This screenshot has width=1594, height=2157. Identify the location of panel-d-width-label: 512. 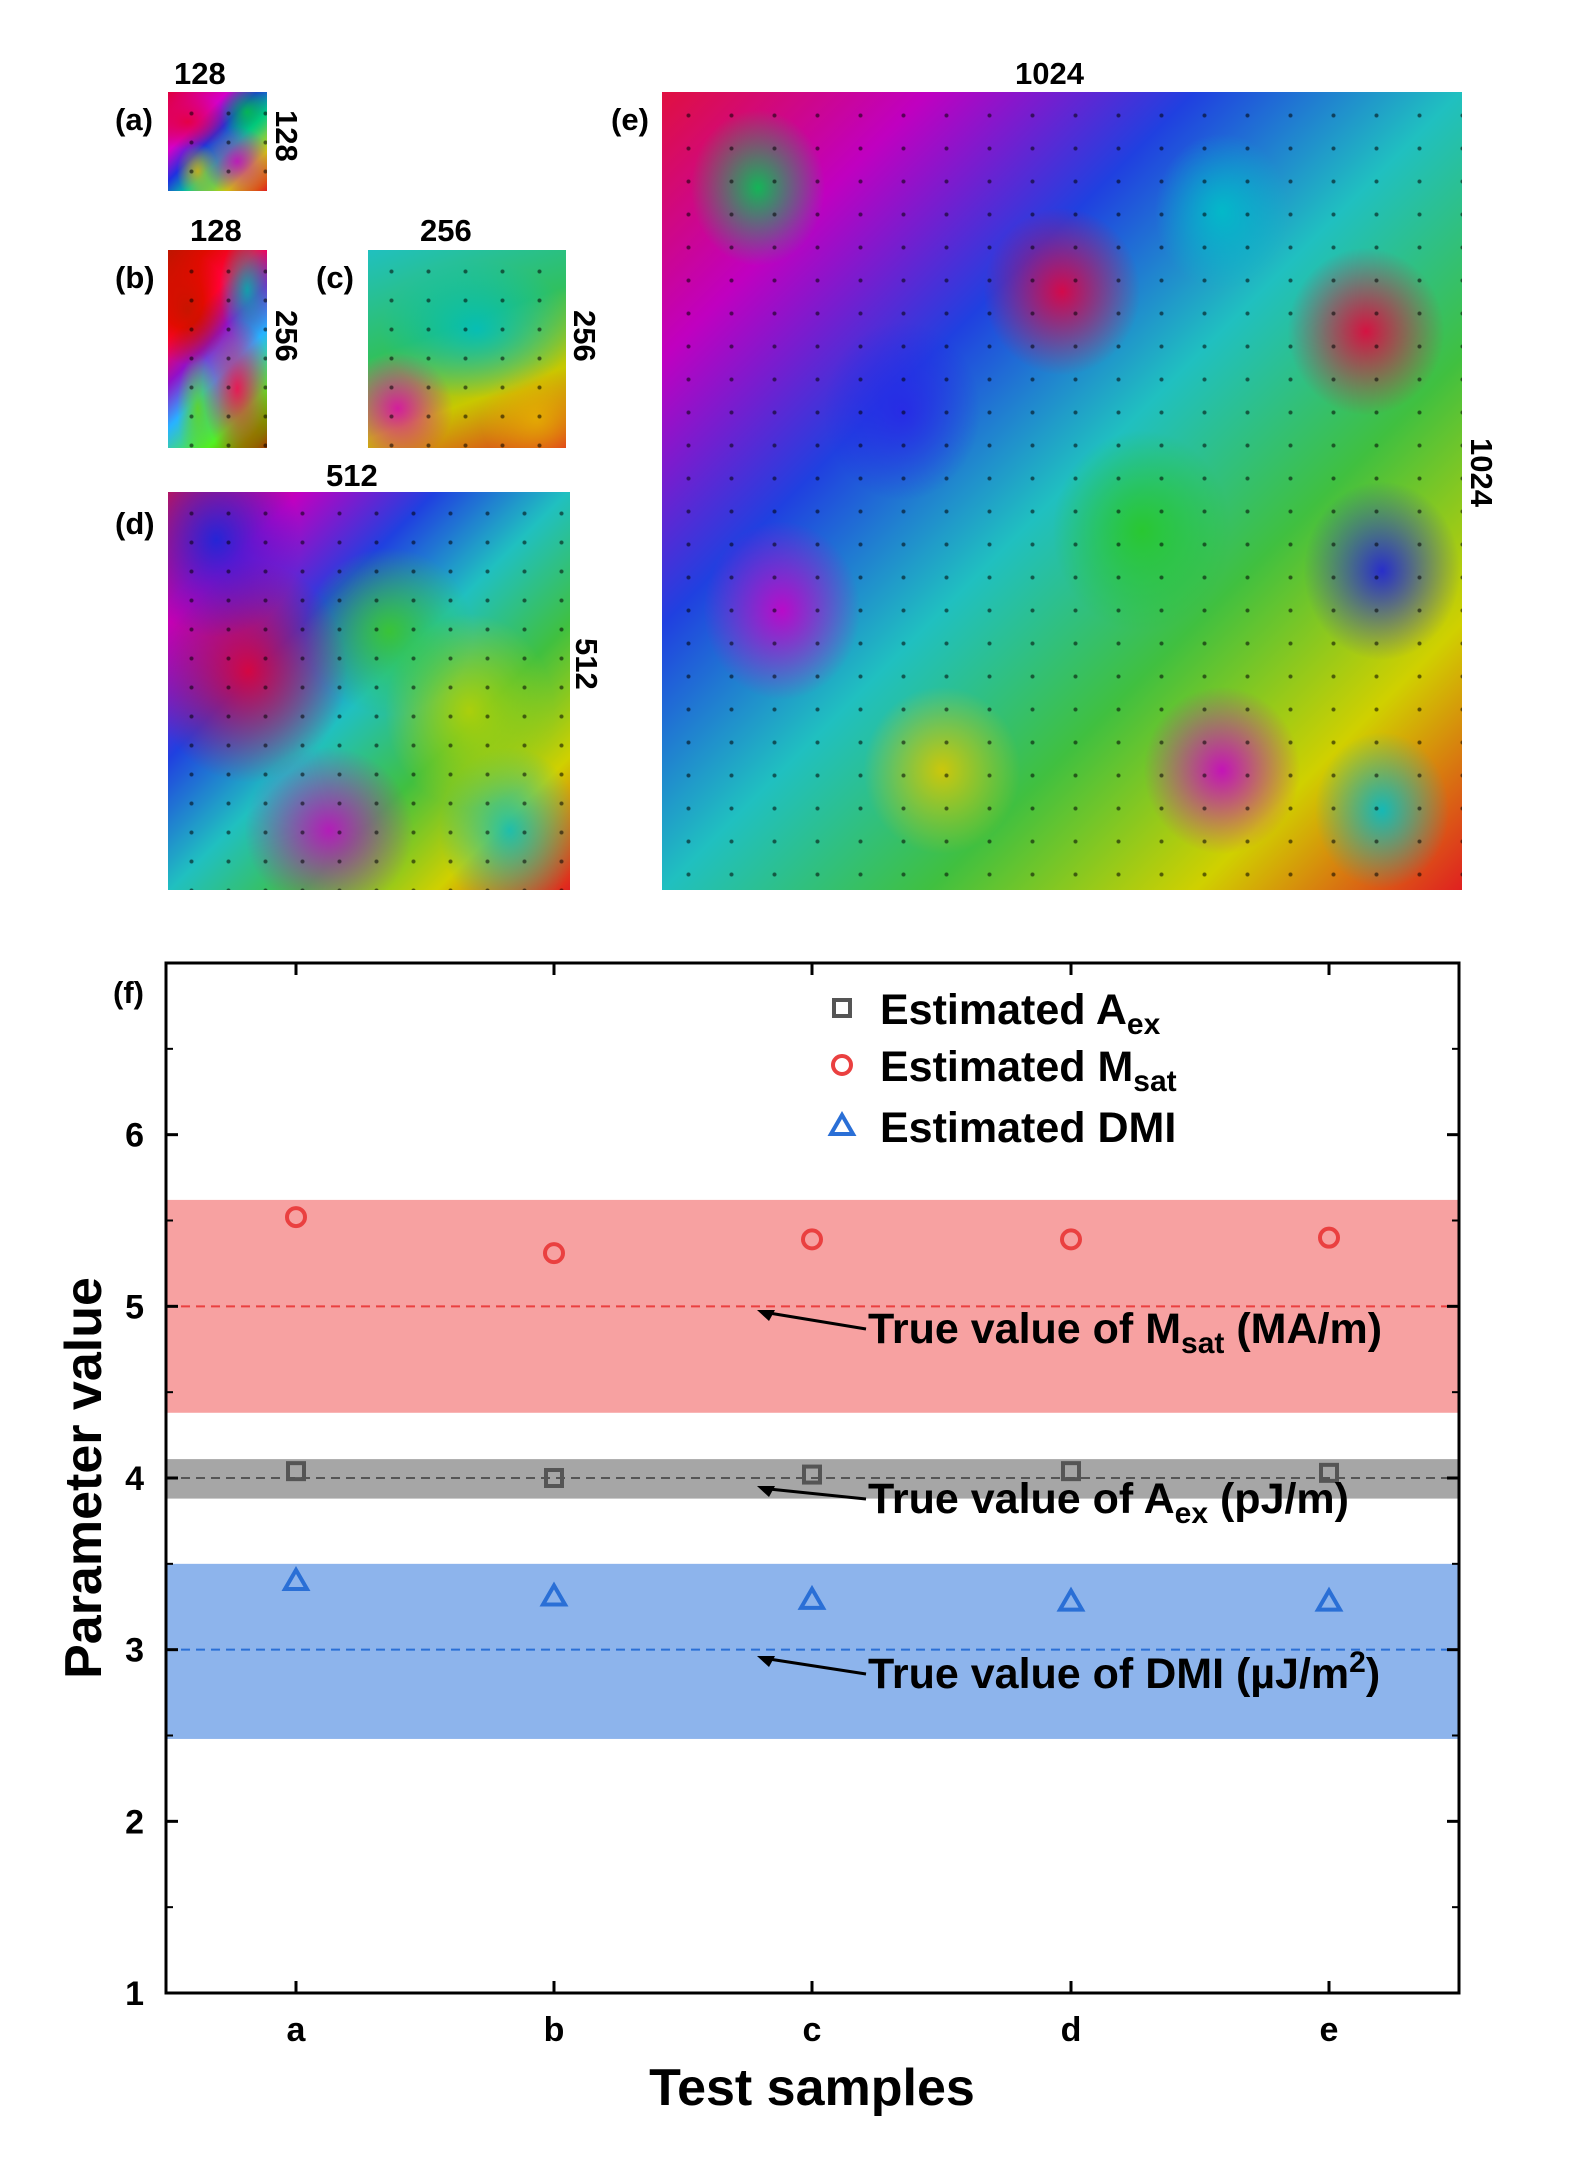
(352, 475).